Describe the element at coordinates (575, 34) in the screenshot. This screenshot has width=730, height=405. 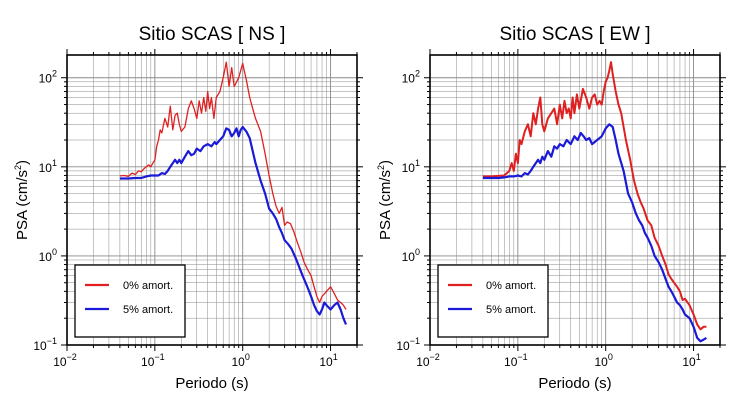
I see `chart-title: Sitio SCAS [ EW ]` at that location.